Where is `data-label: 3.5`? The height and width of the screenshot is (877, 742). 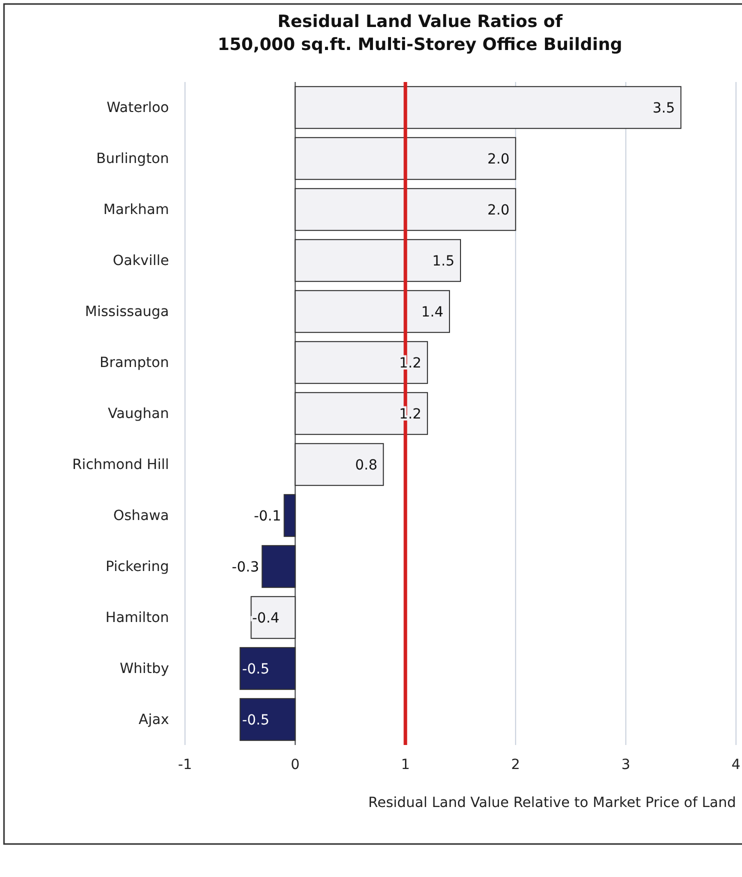
data-label: 3.5 is located at coordinates (663, 108).